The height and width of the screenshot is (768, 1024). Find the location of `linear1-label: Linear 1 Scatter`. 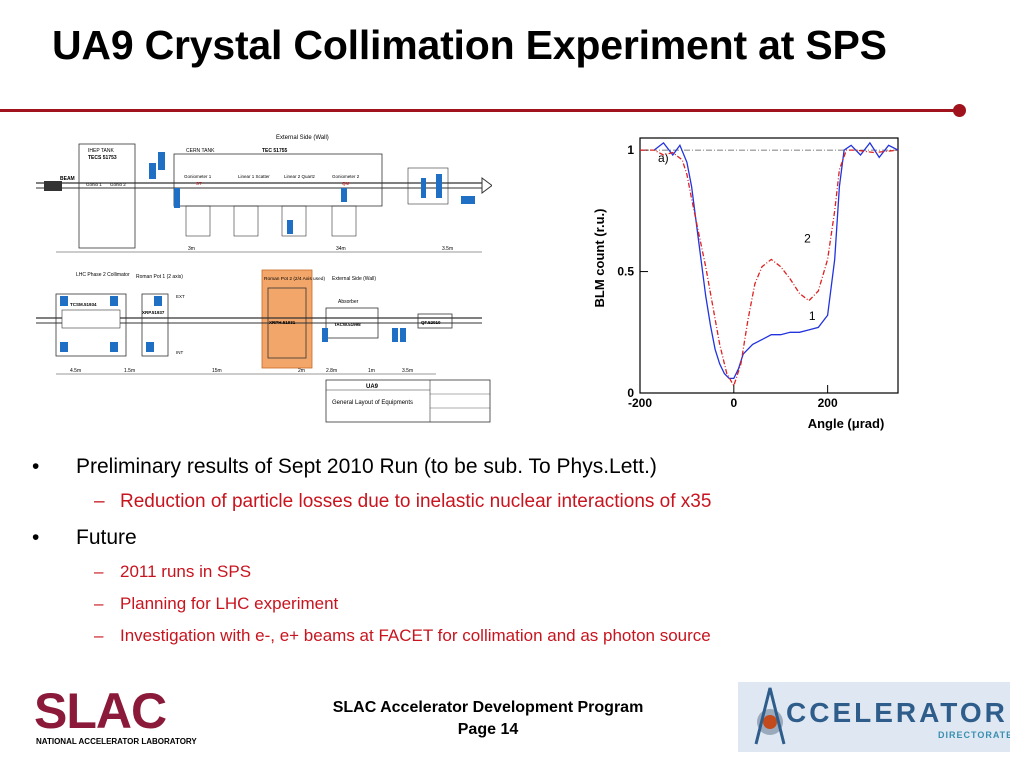

linear1-label: Linear 1 Scatter is located at coordinates (254, 176).